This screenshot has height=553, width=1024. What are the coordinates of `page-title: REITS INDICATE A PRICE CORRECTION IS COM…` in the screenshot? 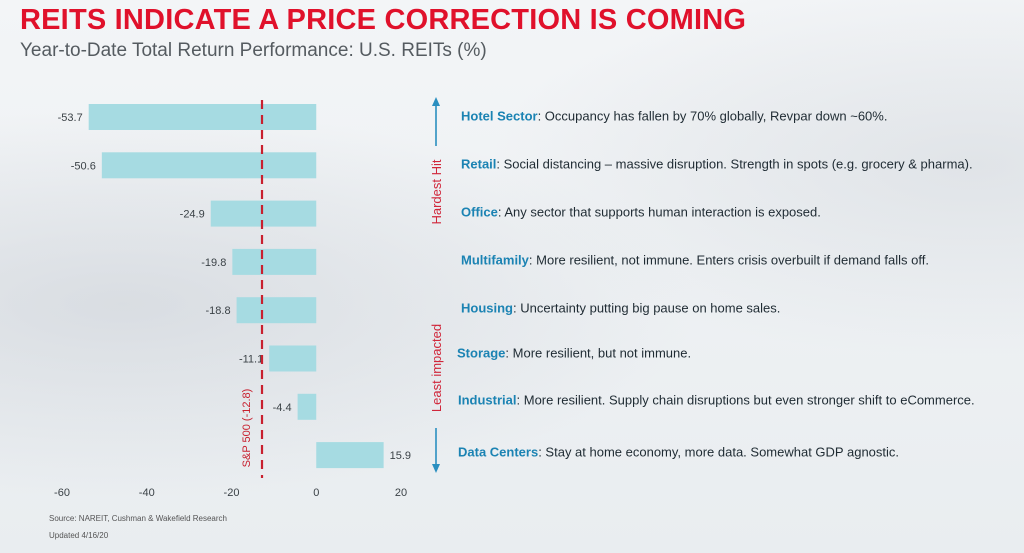 It's located at (383, 20).